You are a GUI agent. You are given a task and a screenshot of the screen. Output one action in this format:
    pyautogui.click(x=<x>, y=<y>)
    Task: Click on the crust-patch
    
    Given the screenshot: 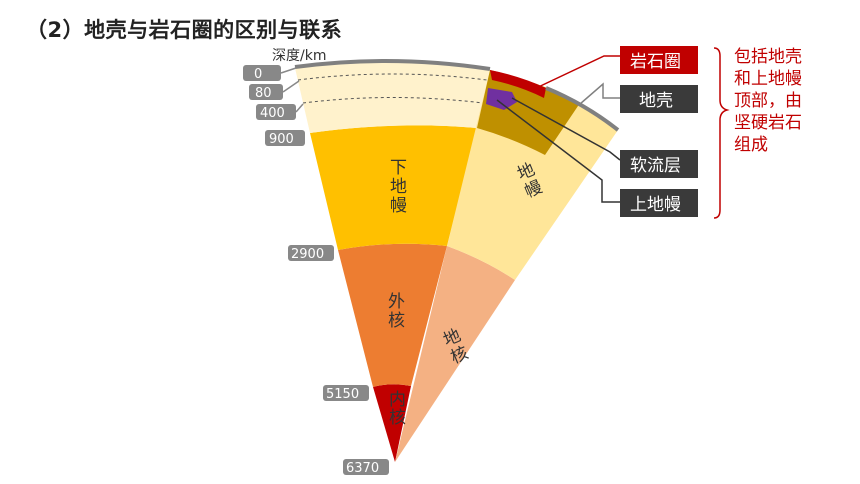 What is the action you would take?
    pyautogui.click(x=501, y=99)
    